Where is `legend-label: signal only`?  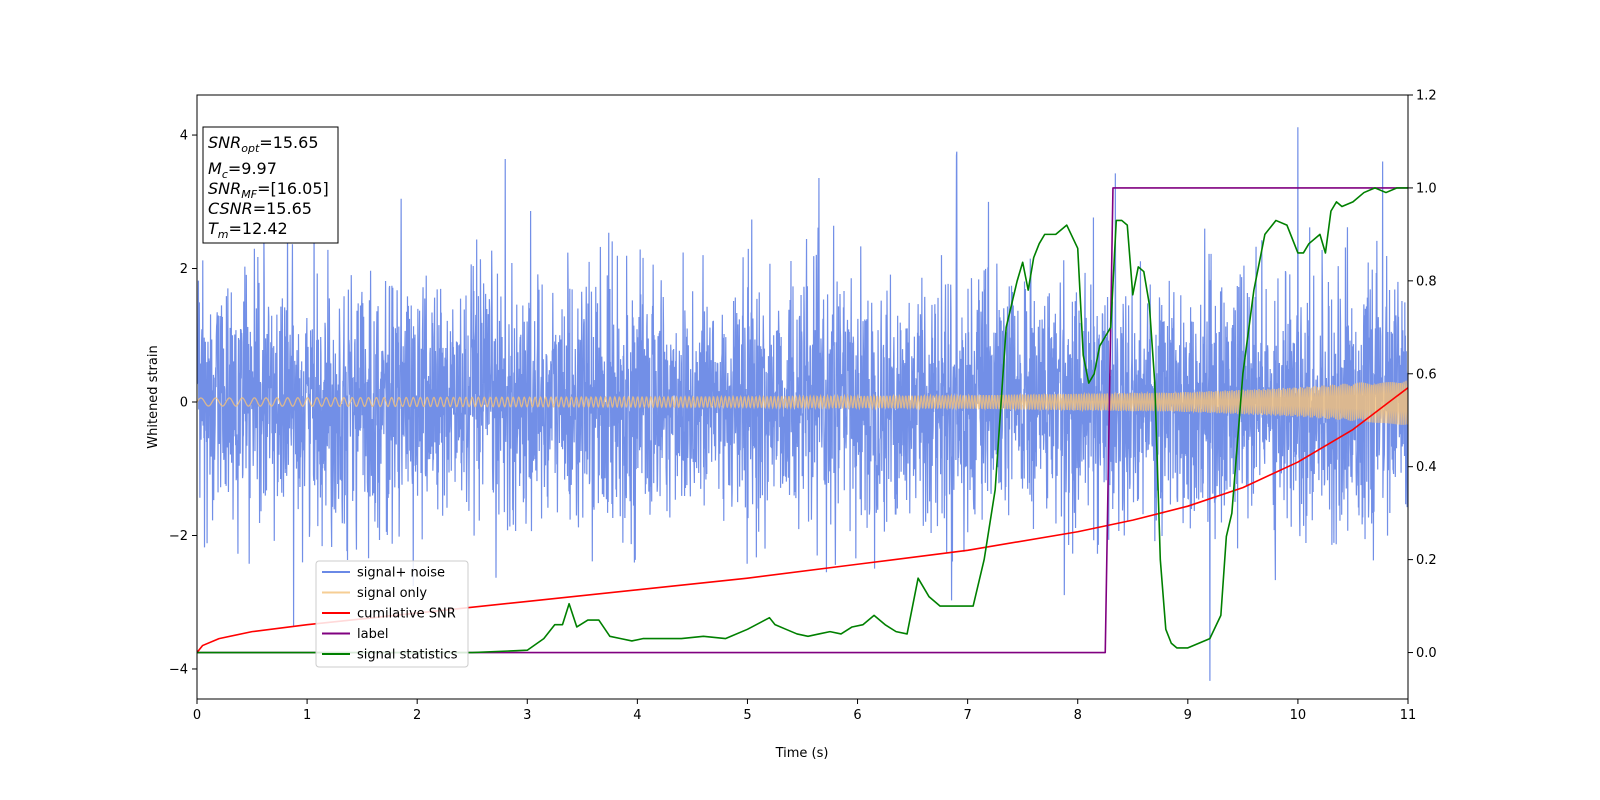
legend-label: signal only is located at coordinates (392, 593).